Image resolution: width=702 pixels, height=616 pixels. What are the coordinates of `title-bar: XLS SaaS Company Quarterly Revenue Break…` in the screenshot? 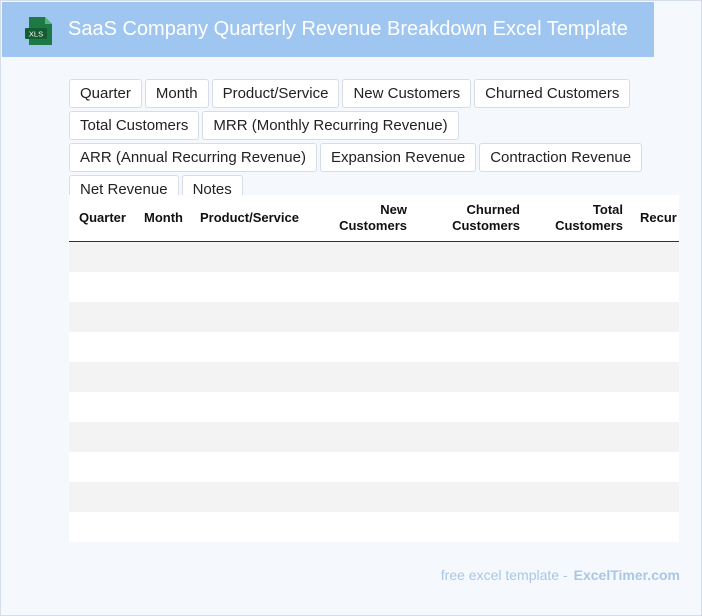 It's located at (328, 29).